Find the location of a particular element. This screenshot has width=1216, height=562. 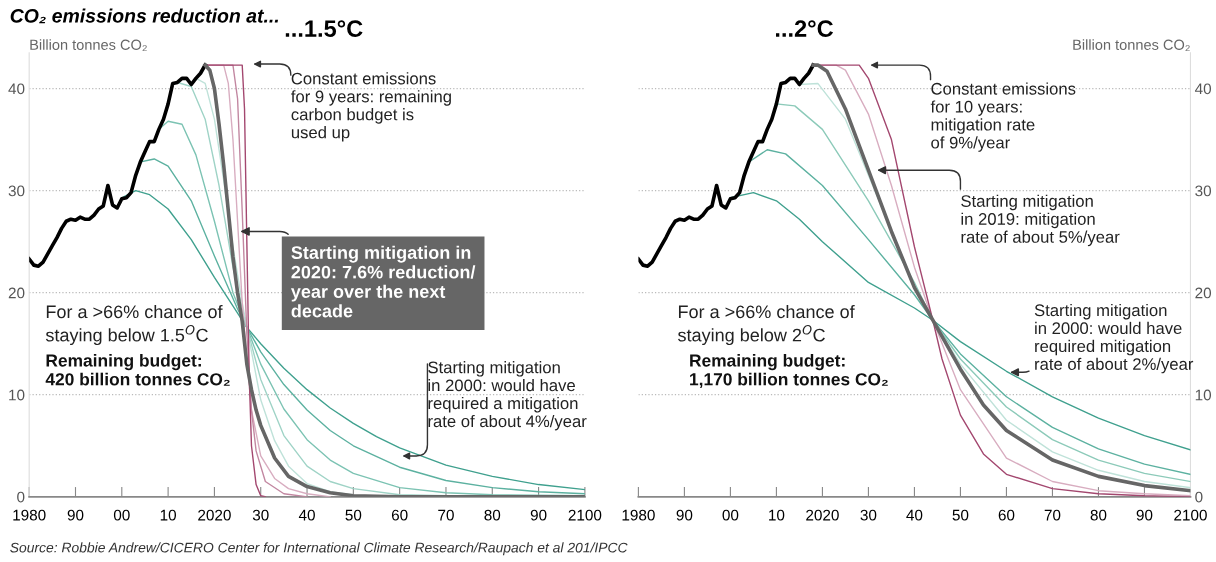

annotation: Starting mitigation in 2019: mitigation rate of about 5%/year is located at coordinates (1040, 220).